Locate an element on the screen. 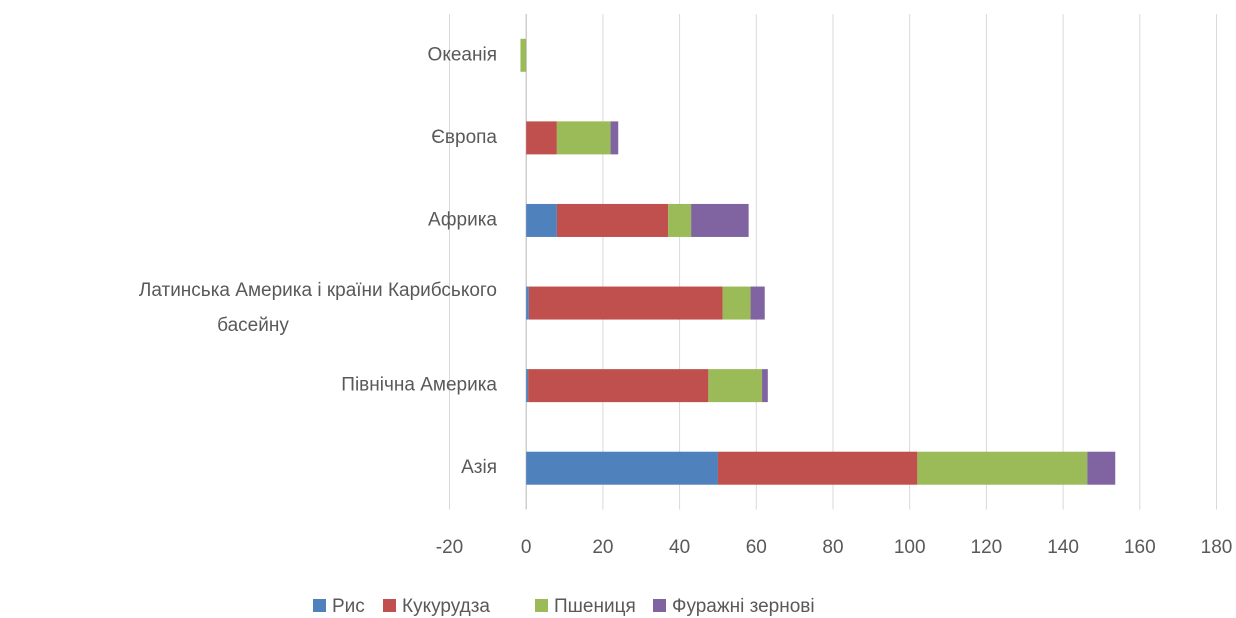  x-tick-label: 20 is located at coordinates (602, 547).